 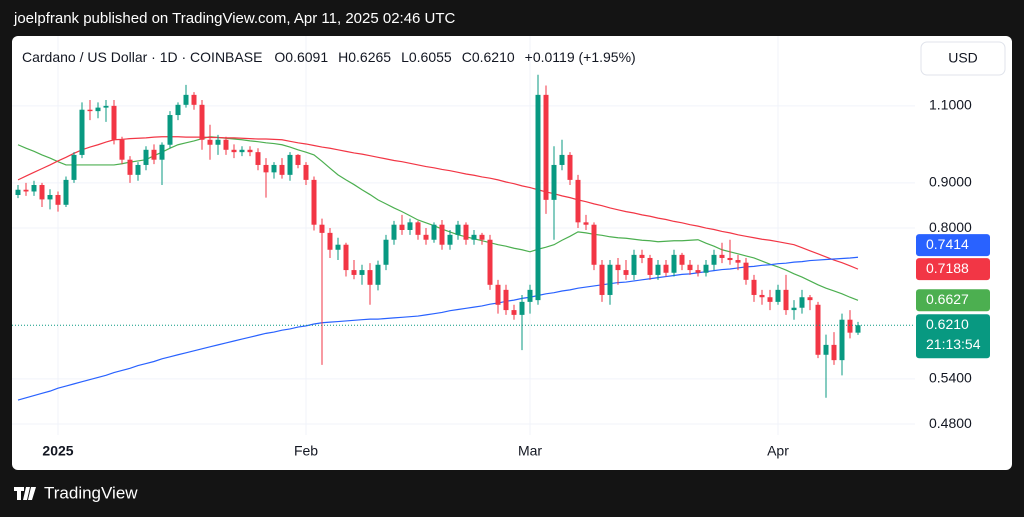 I want to click on ohlc-value: 0.6265, so click(x=369, y=57).